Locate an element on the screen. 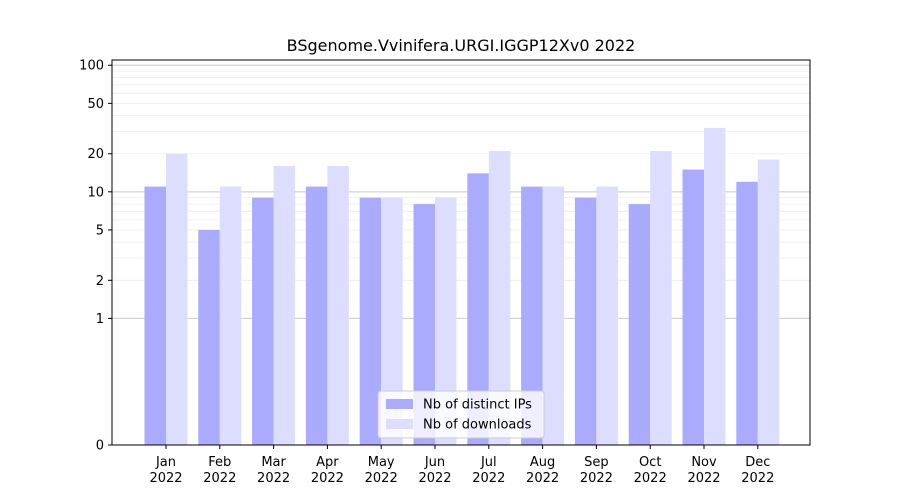 Image resolution: width=900 pixels, height=500 pixels. x-tick-label-month: Jul is located at coordinates (488, 462).